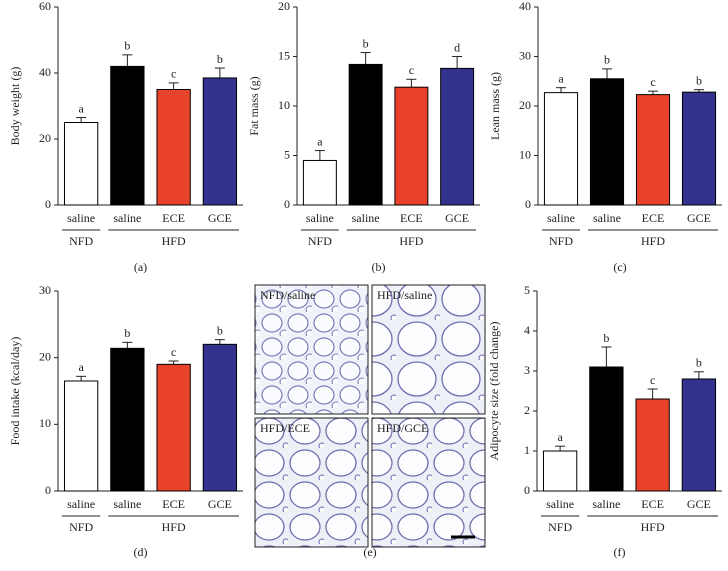 This screenshot has width=728, height=571. What do you see at coordinates (495, 106) in the screenshot?
I see `y-axis-label: Lean mass (g)` at bounding box center [495, 106].